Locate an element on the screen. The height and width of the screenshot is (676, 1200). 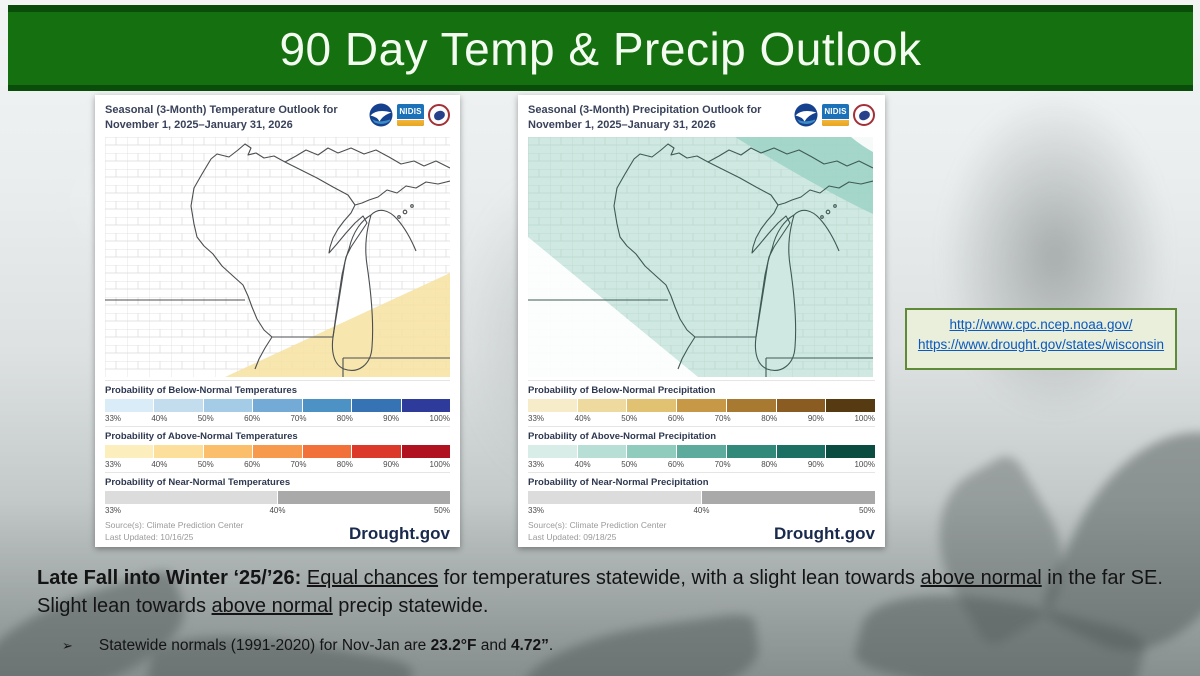
title-bar: 90 Day Temp & Precip Outlook is located at coordinates (600, 48).